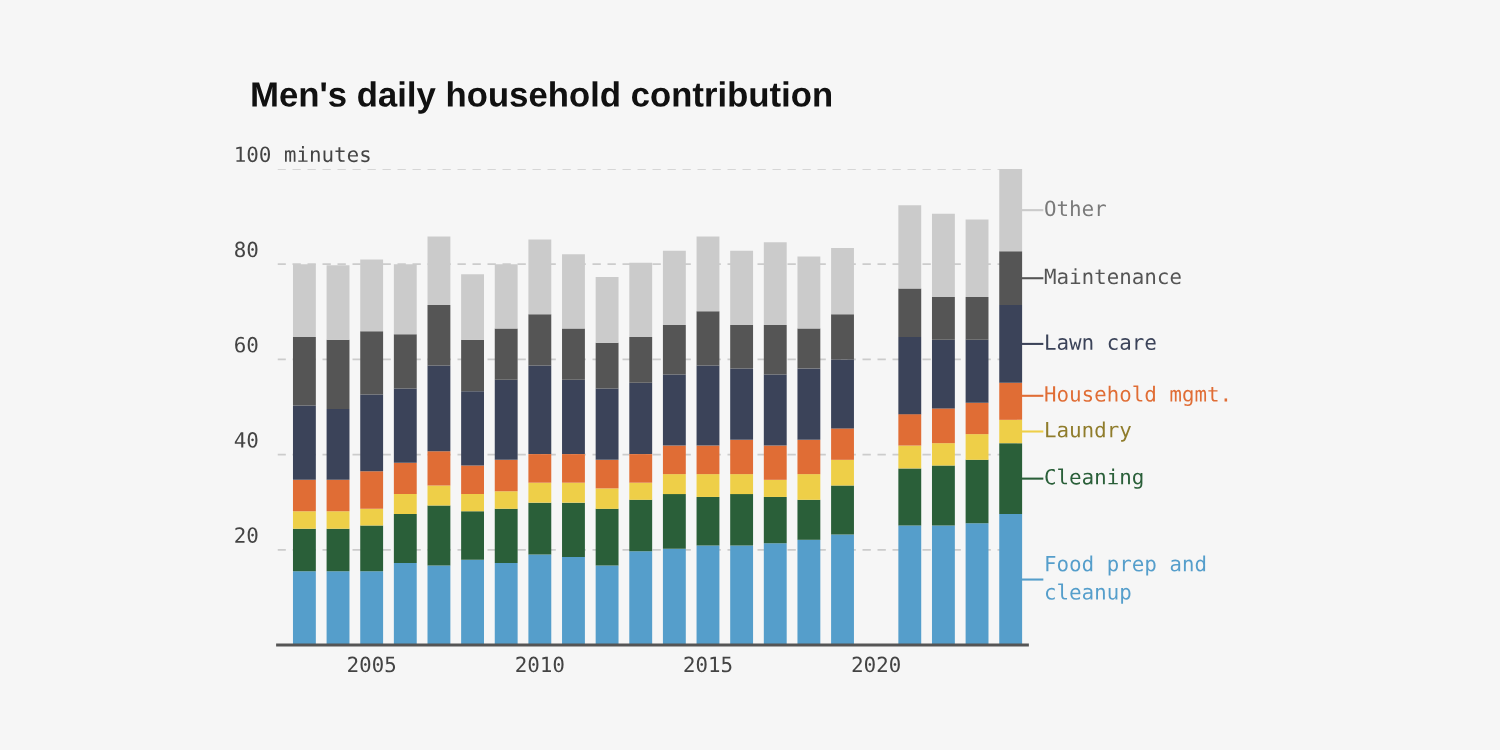 This screenshot has height=750, width=1500. I want to click on y-tick-label: 80, so click(246, 249).